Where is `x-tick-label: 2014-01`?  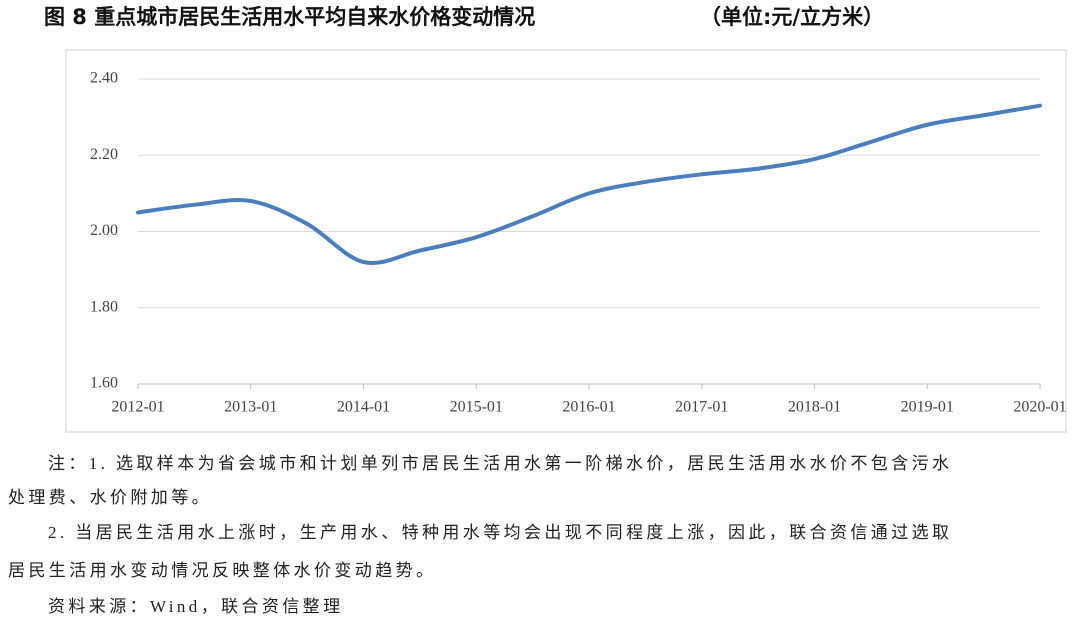 x-tick-label: 2014-01 is located at coordinates (363, 407).